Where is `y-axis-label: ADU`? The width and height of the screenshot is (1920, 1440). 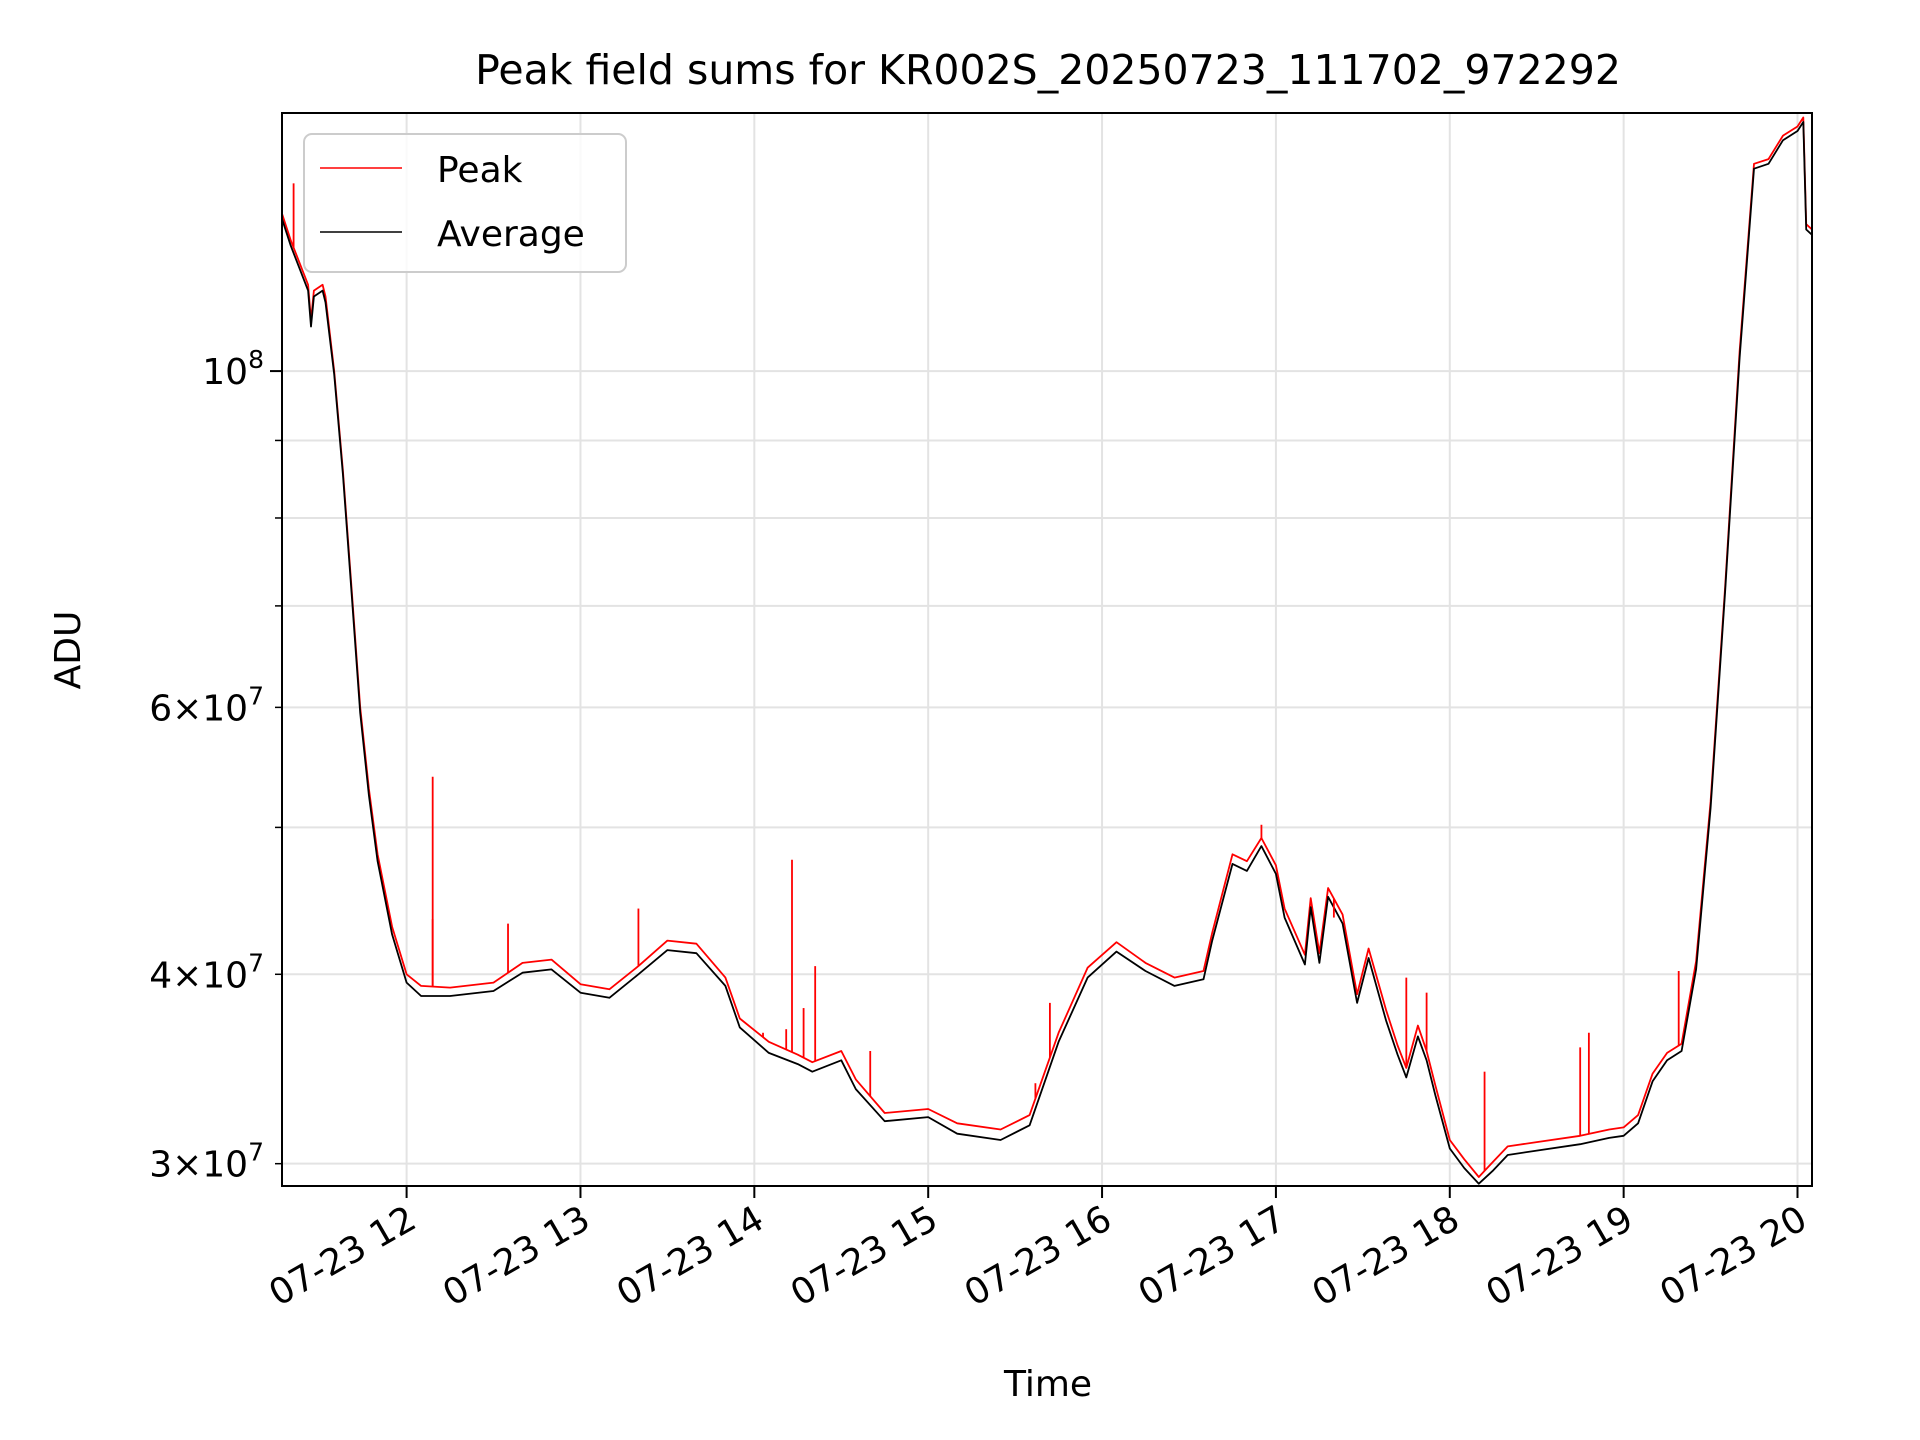
y-axis-label: ADU is located at coordinates (68, 650).